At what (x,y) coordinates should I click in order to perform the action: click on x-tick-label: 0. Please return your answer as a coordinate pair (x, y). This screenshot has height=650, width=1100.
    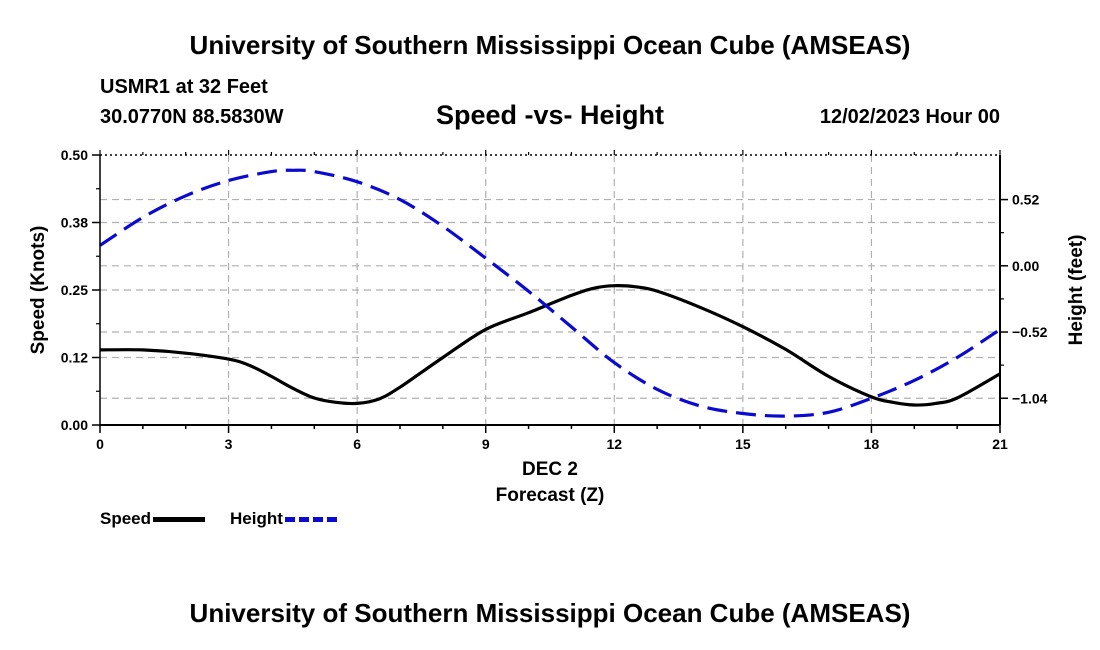
    Looking at the image, I should click on (100, 444).